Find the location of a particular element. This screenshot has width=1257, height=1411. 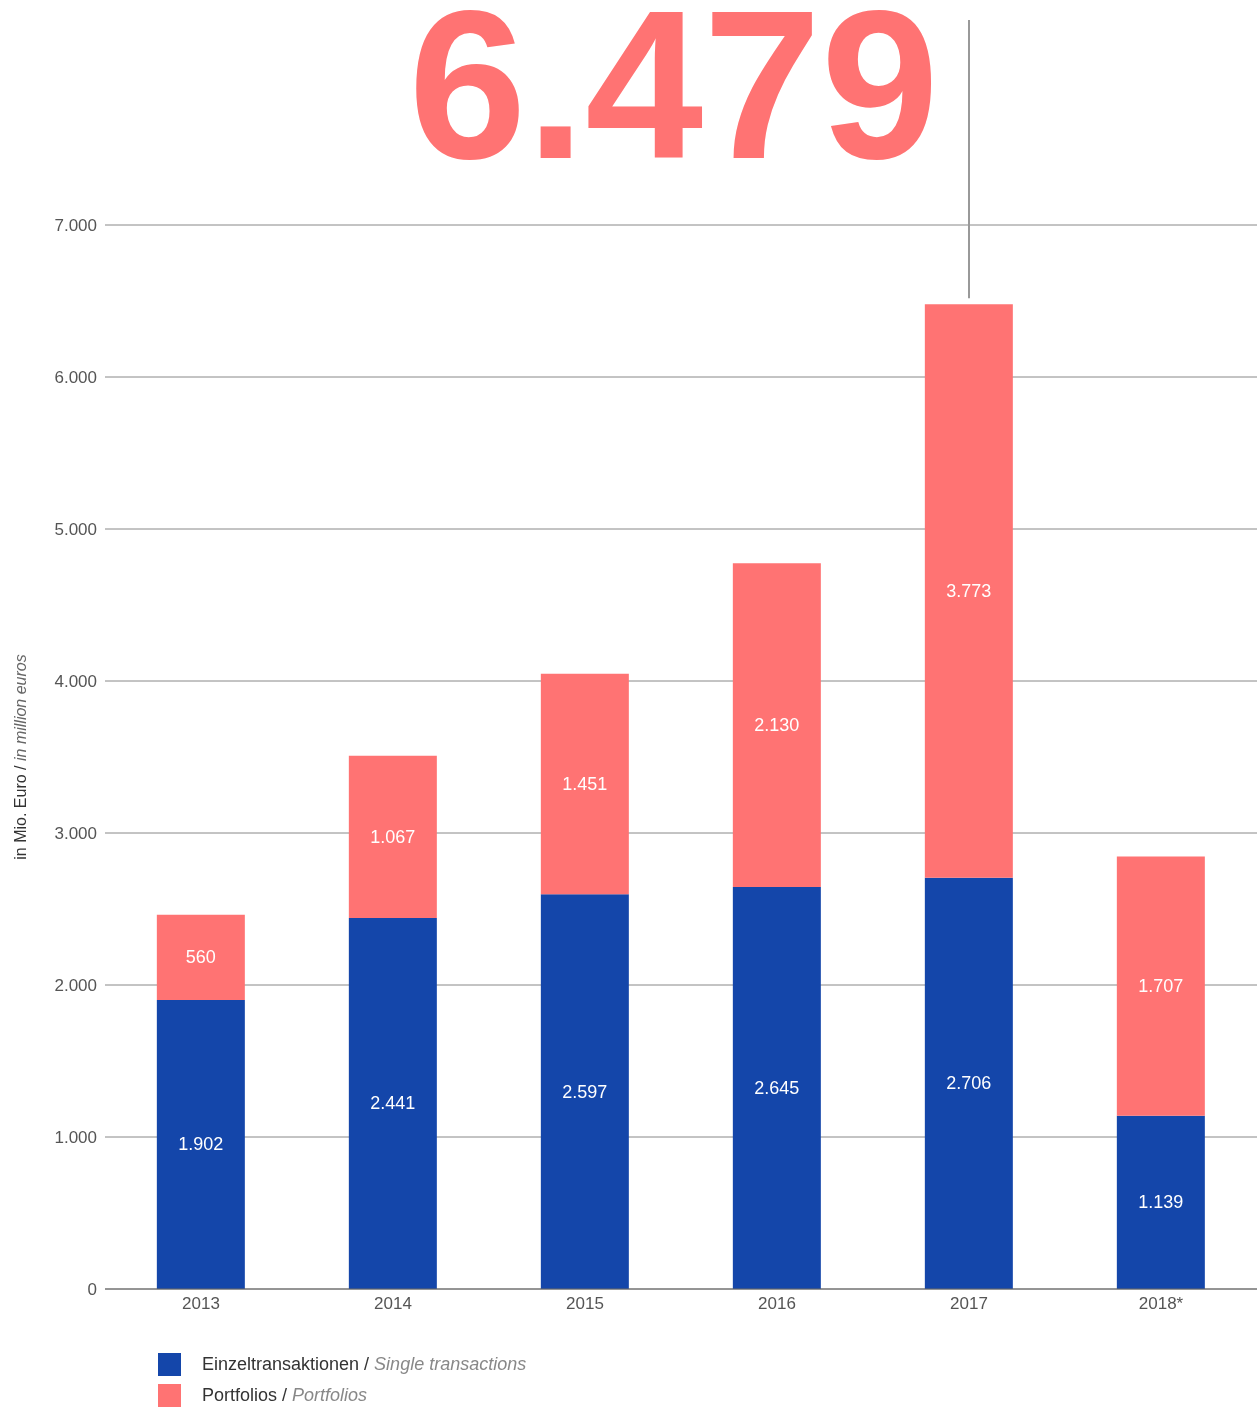

data-label: 1.707 is located at coordinates (1161, 986).